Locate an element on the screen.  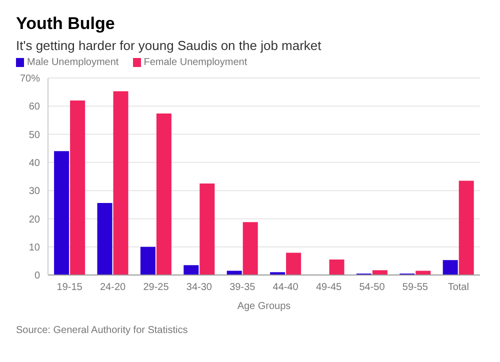
x-tick-label: 39-35 is located at coordinates (243, 288).